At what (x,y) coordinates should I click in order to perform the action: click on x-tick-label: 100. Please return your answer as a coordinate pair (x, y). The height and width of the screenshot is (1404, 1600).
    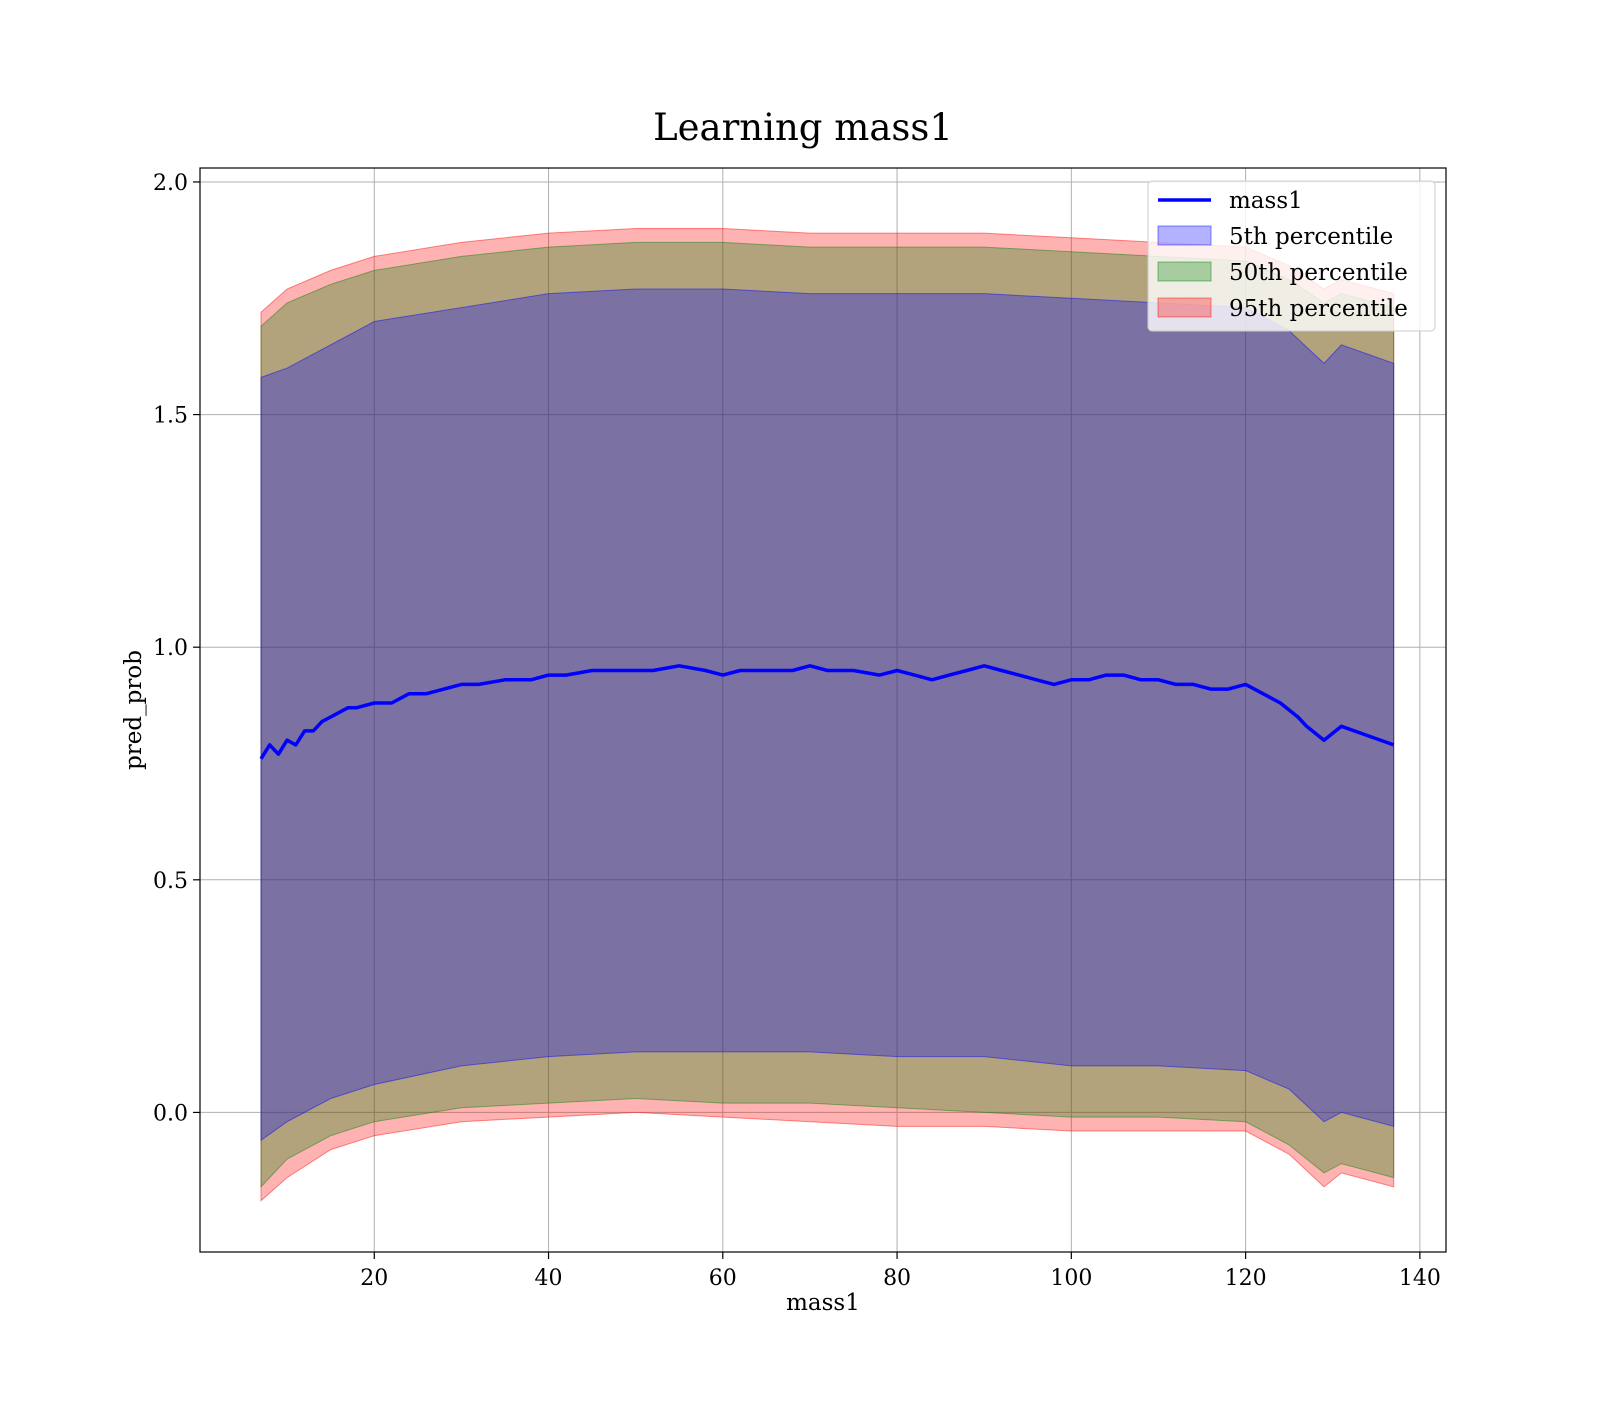
    Looking at the image, I should click on (1071, 1278).